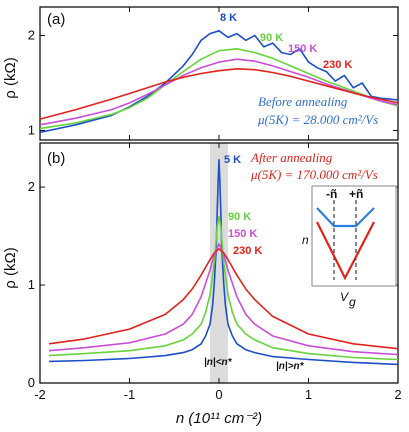 The image size is (409, 432). I want to click on x-tick-label: -2, so click(40, 394).